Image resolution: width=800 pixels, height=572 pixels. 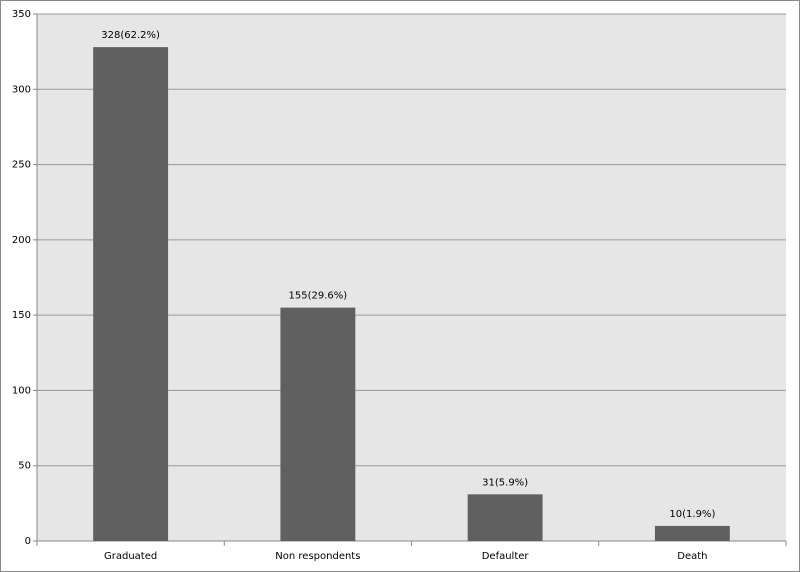 I want to click on y-tick-label: 150, so click(x=21, y=315).